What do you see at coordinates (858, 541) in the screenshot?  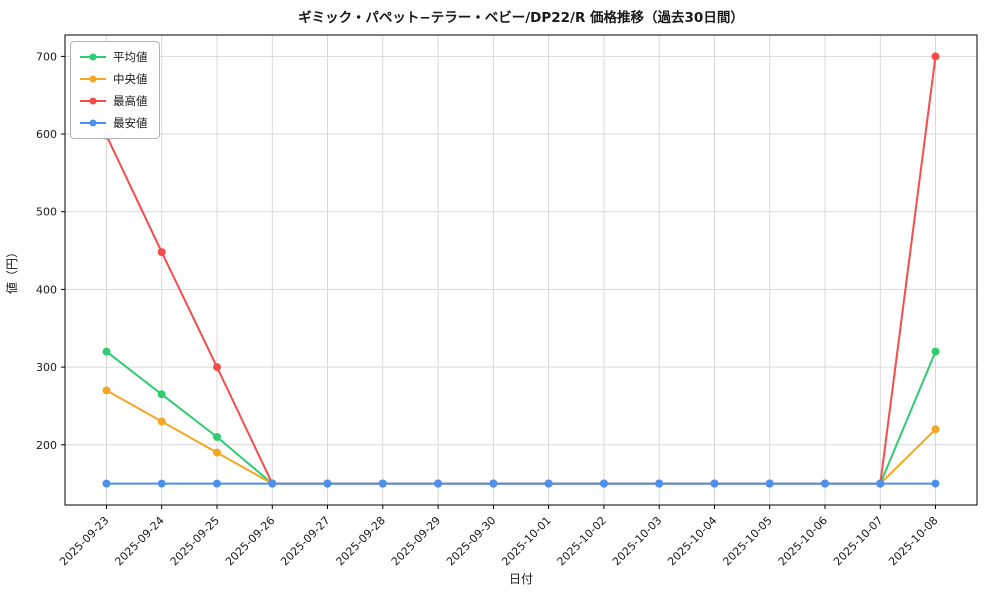 I see `x-tick-label: 2025-10-07` at bounding box center [858, 541].